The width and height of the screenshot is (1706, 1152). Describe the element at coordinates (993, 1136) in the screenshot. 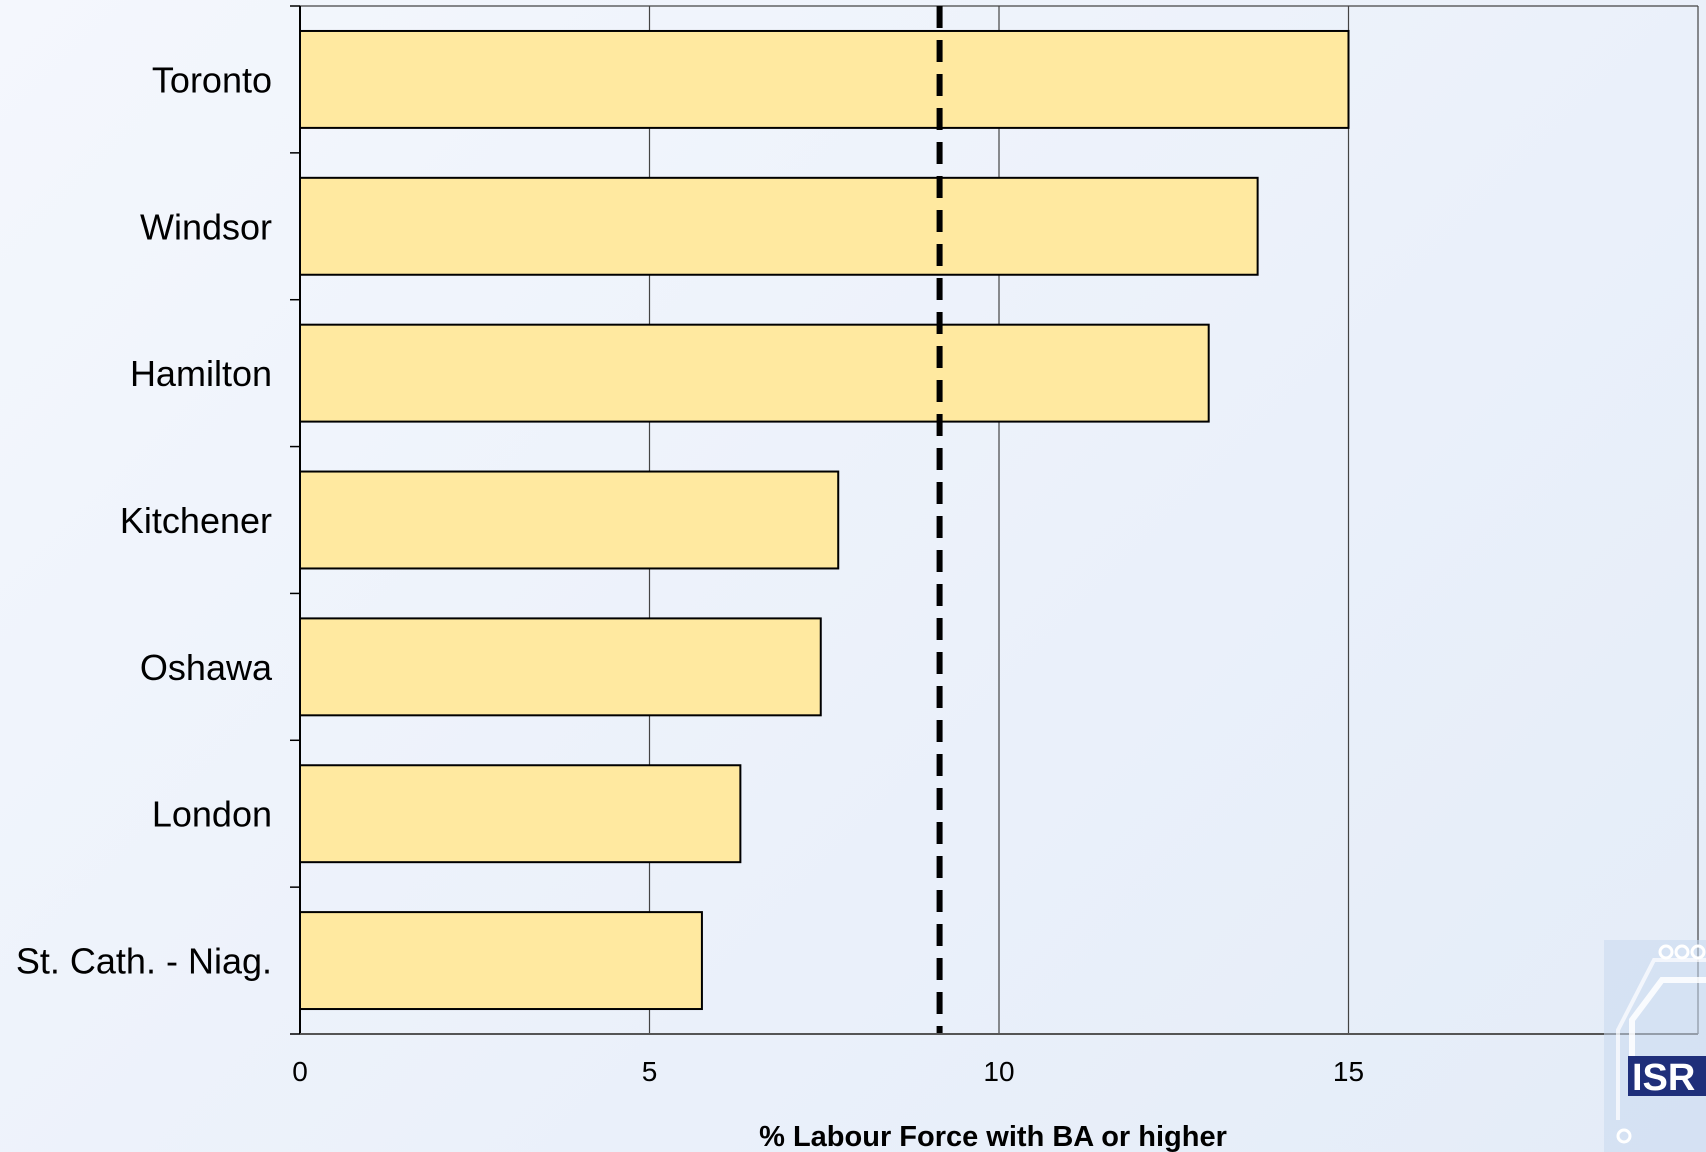

I see `x-axis-title: % Labour Force with BA or higher` at that location.